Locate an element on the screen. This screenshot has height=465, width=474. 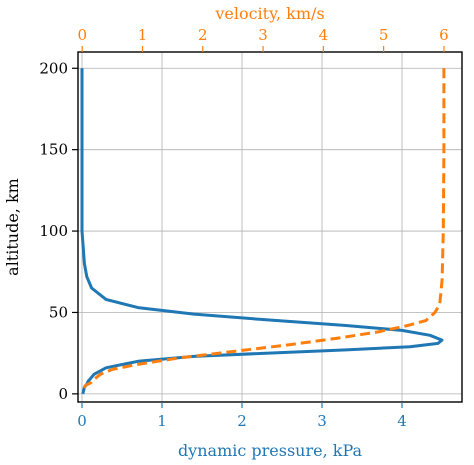
top-axis-title: velocity, km/s is located at coordinates (269, 13).